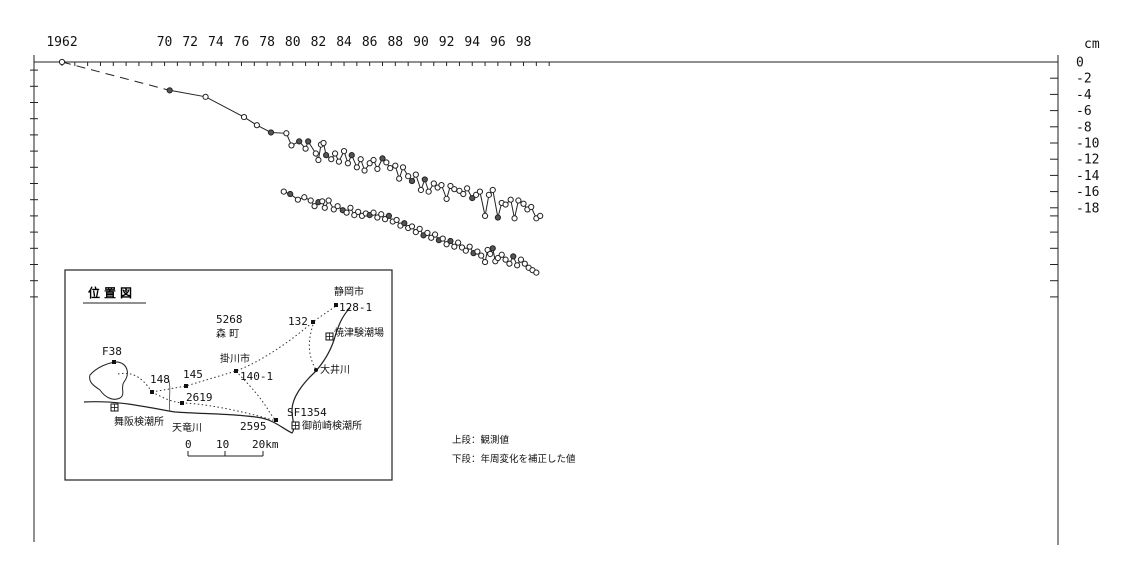  I want to click on scale-label-0: 0, so click(188, 444).